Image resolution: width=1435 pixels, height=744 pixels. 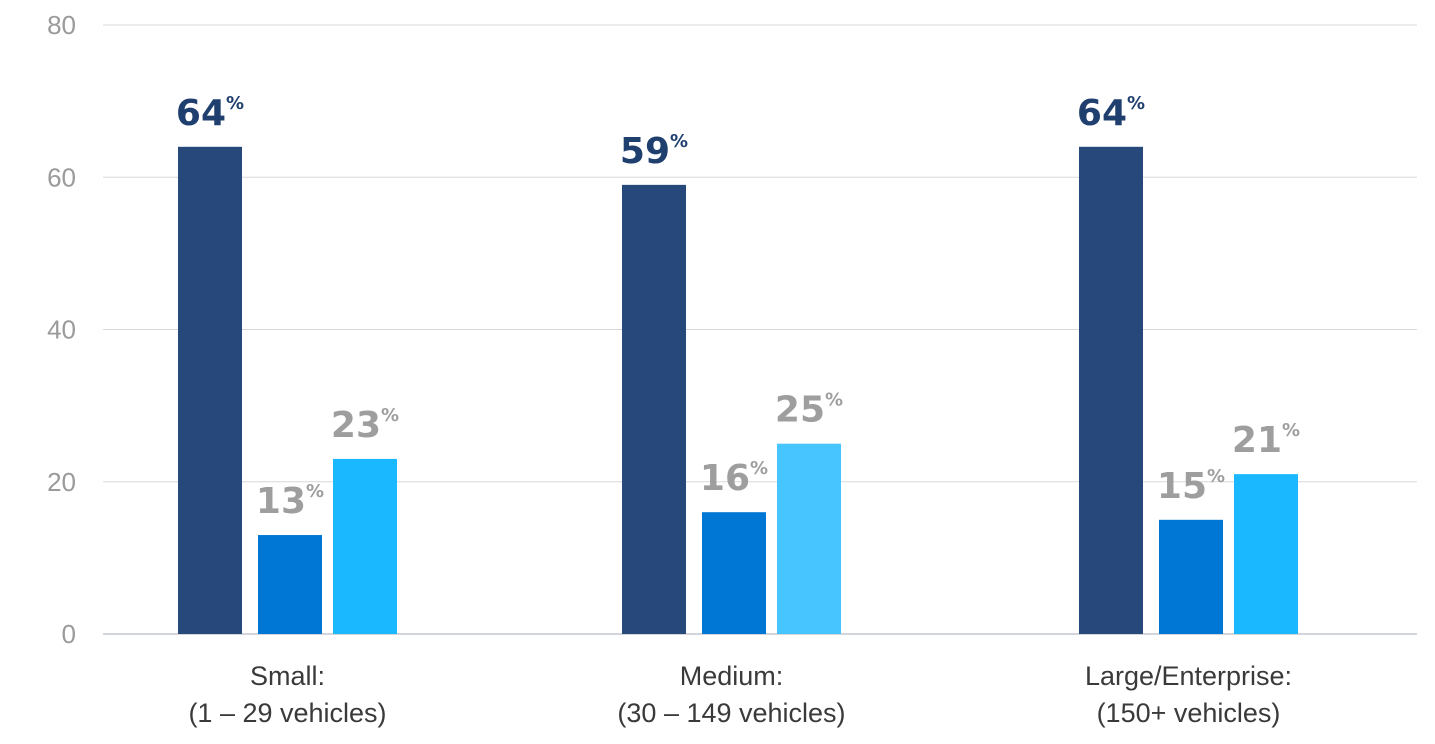 I want to click on bar-s1-c1, so click(x=210, y=390).